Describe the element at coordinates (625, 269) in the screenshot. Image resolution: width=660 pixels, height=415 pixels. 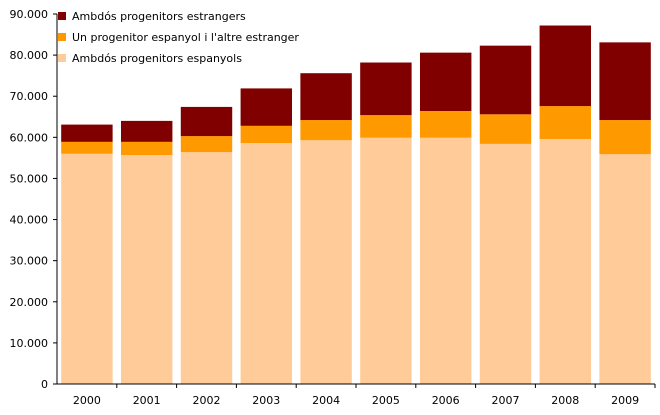
I see `bar-segment-series-0-2009` at that location.